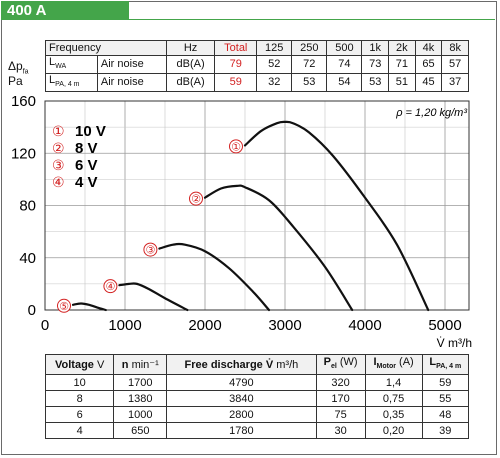 This screenshot has height=458, width=500. I want to click on perf-header-cell: LPA, 4 m, so click(445, 364).